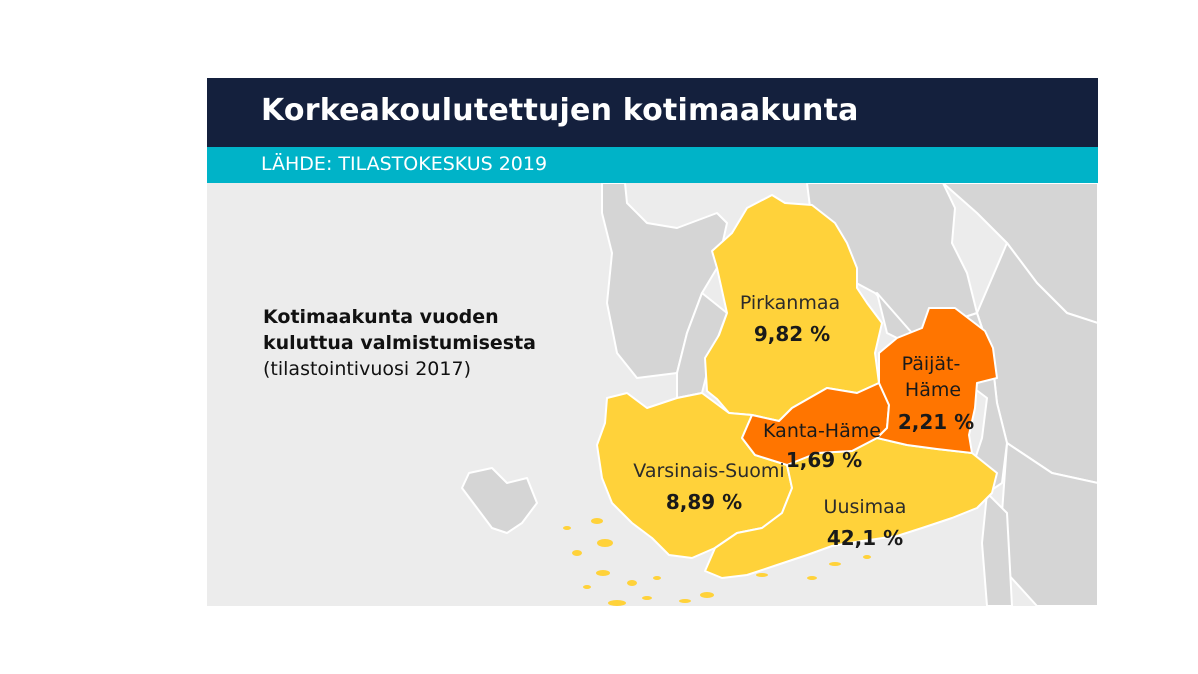 The width and height of the screenshot is (1198, 674). What do you see at coordinates (792, 334) in the screenshot?
I see `label-pirkanmaa-value: 9,82 %` at bounding box center [792, 334].